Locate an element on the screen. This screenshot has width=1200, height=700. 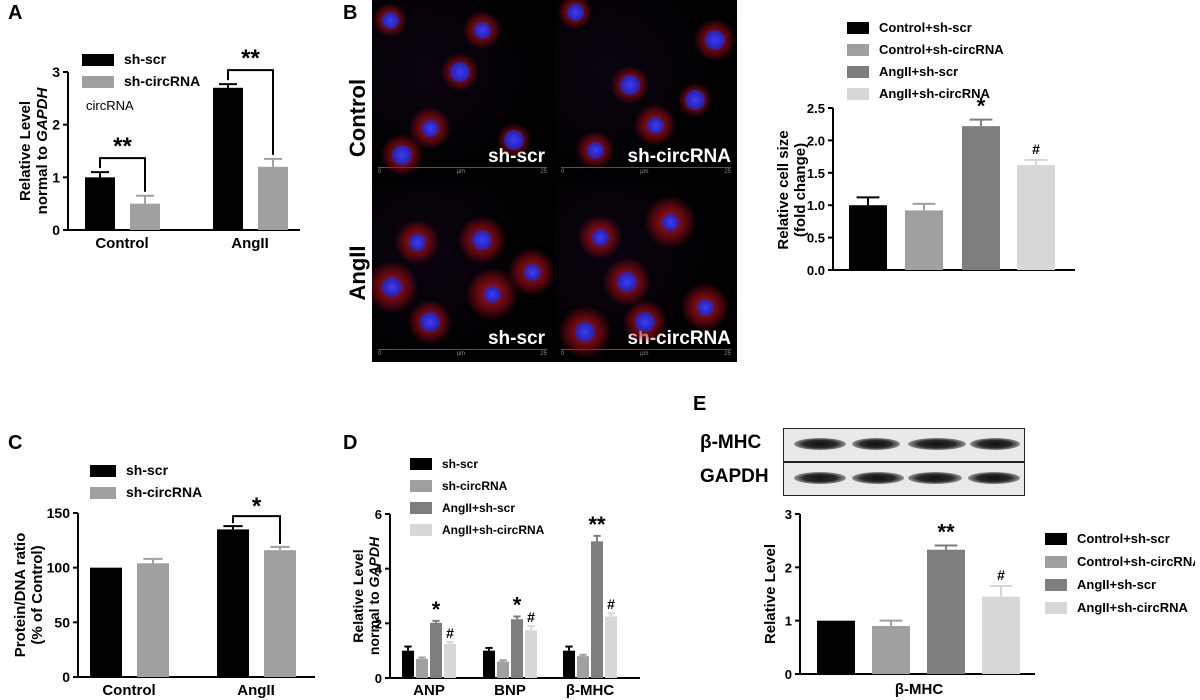
y-tick-label: 2.5 is located at coordinates (816, 108).